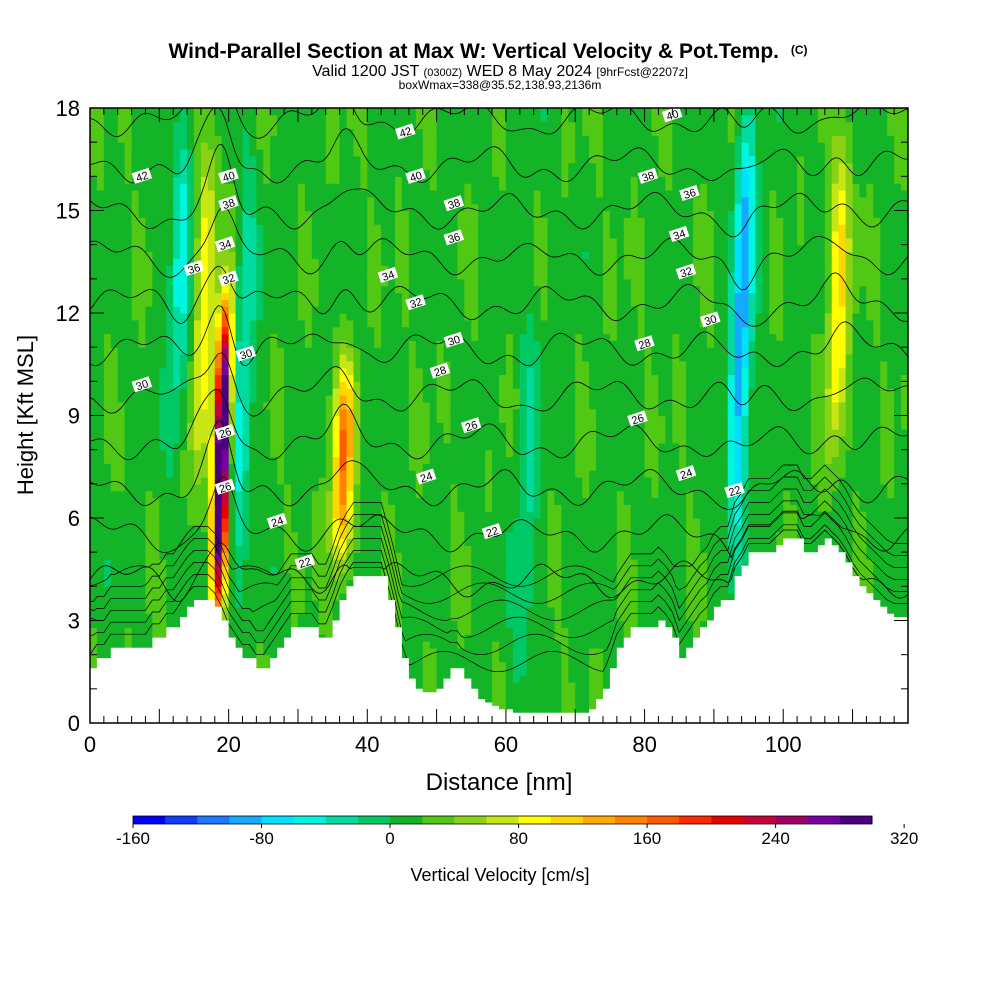 The image size is (1000, 1000). I want to click on colorbar-tick-label: 80, so click(518, 838).